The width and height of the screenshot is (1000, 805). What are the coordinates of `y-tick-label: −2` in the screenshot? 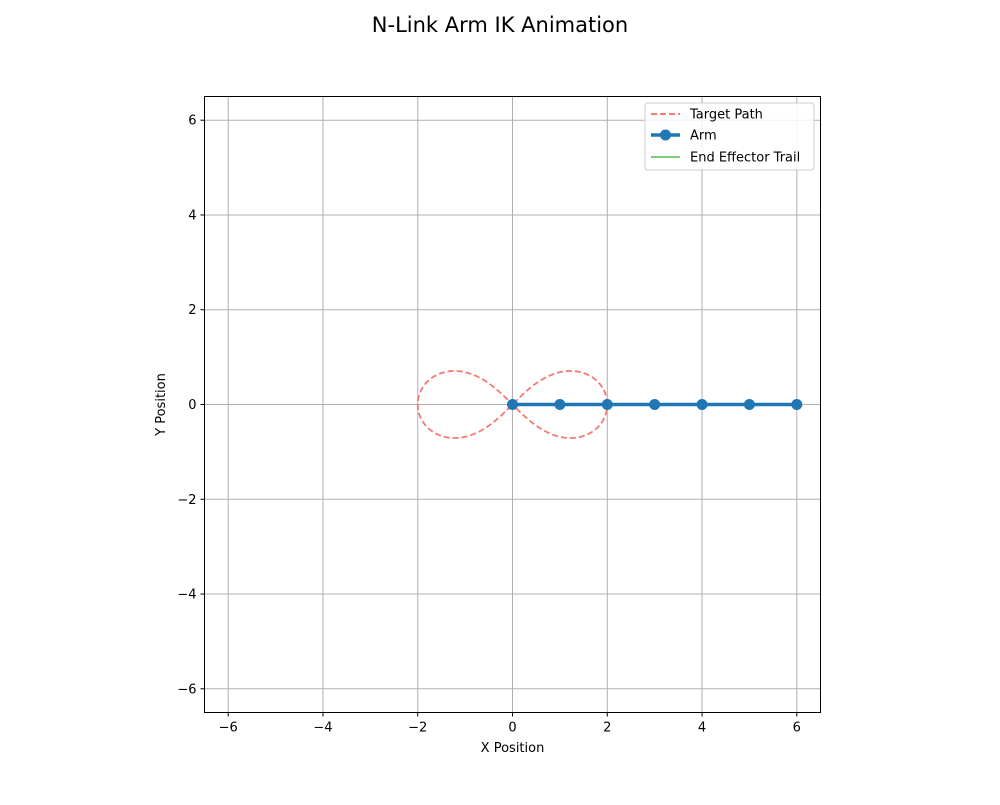 It's located at (186, 500).